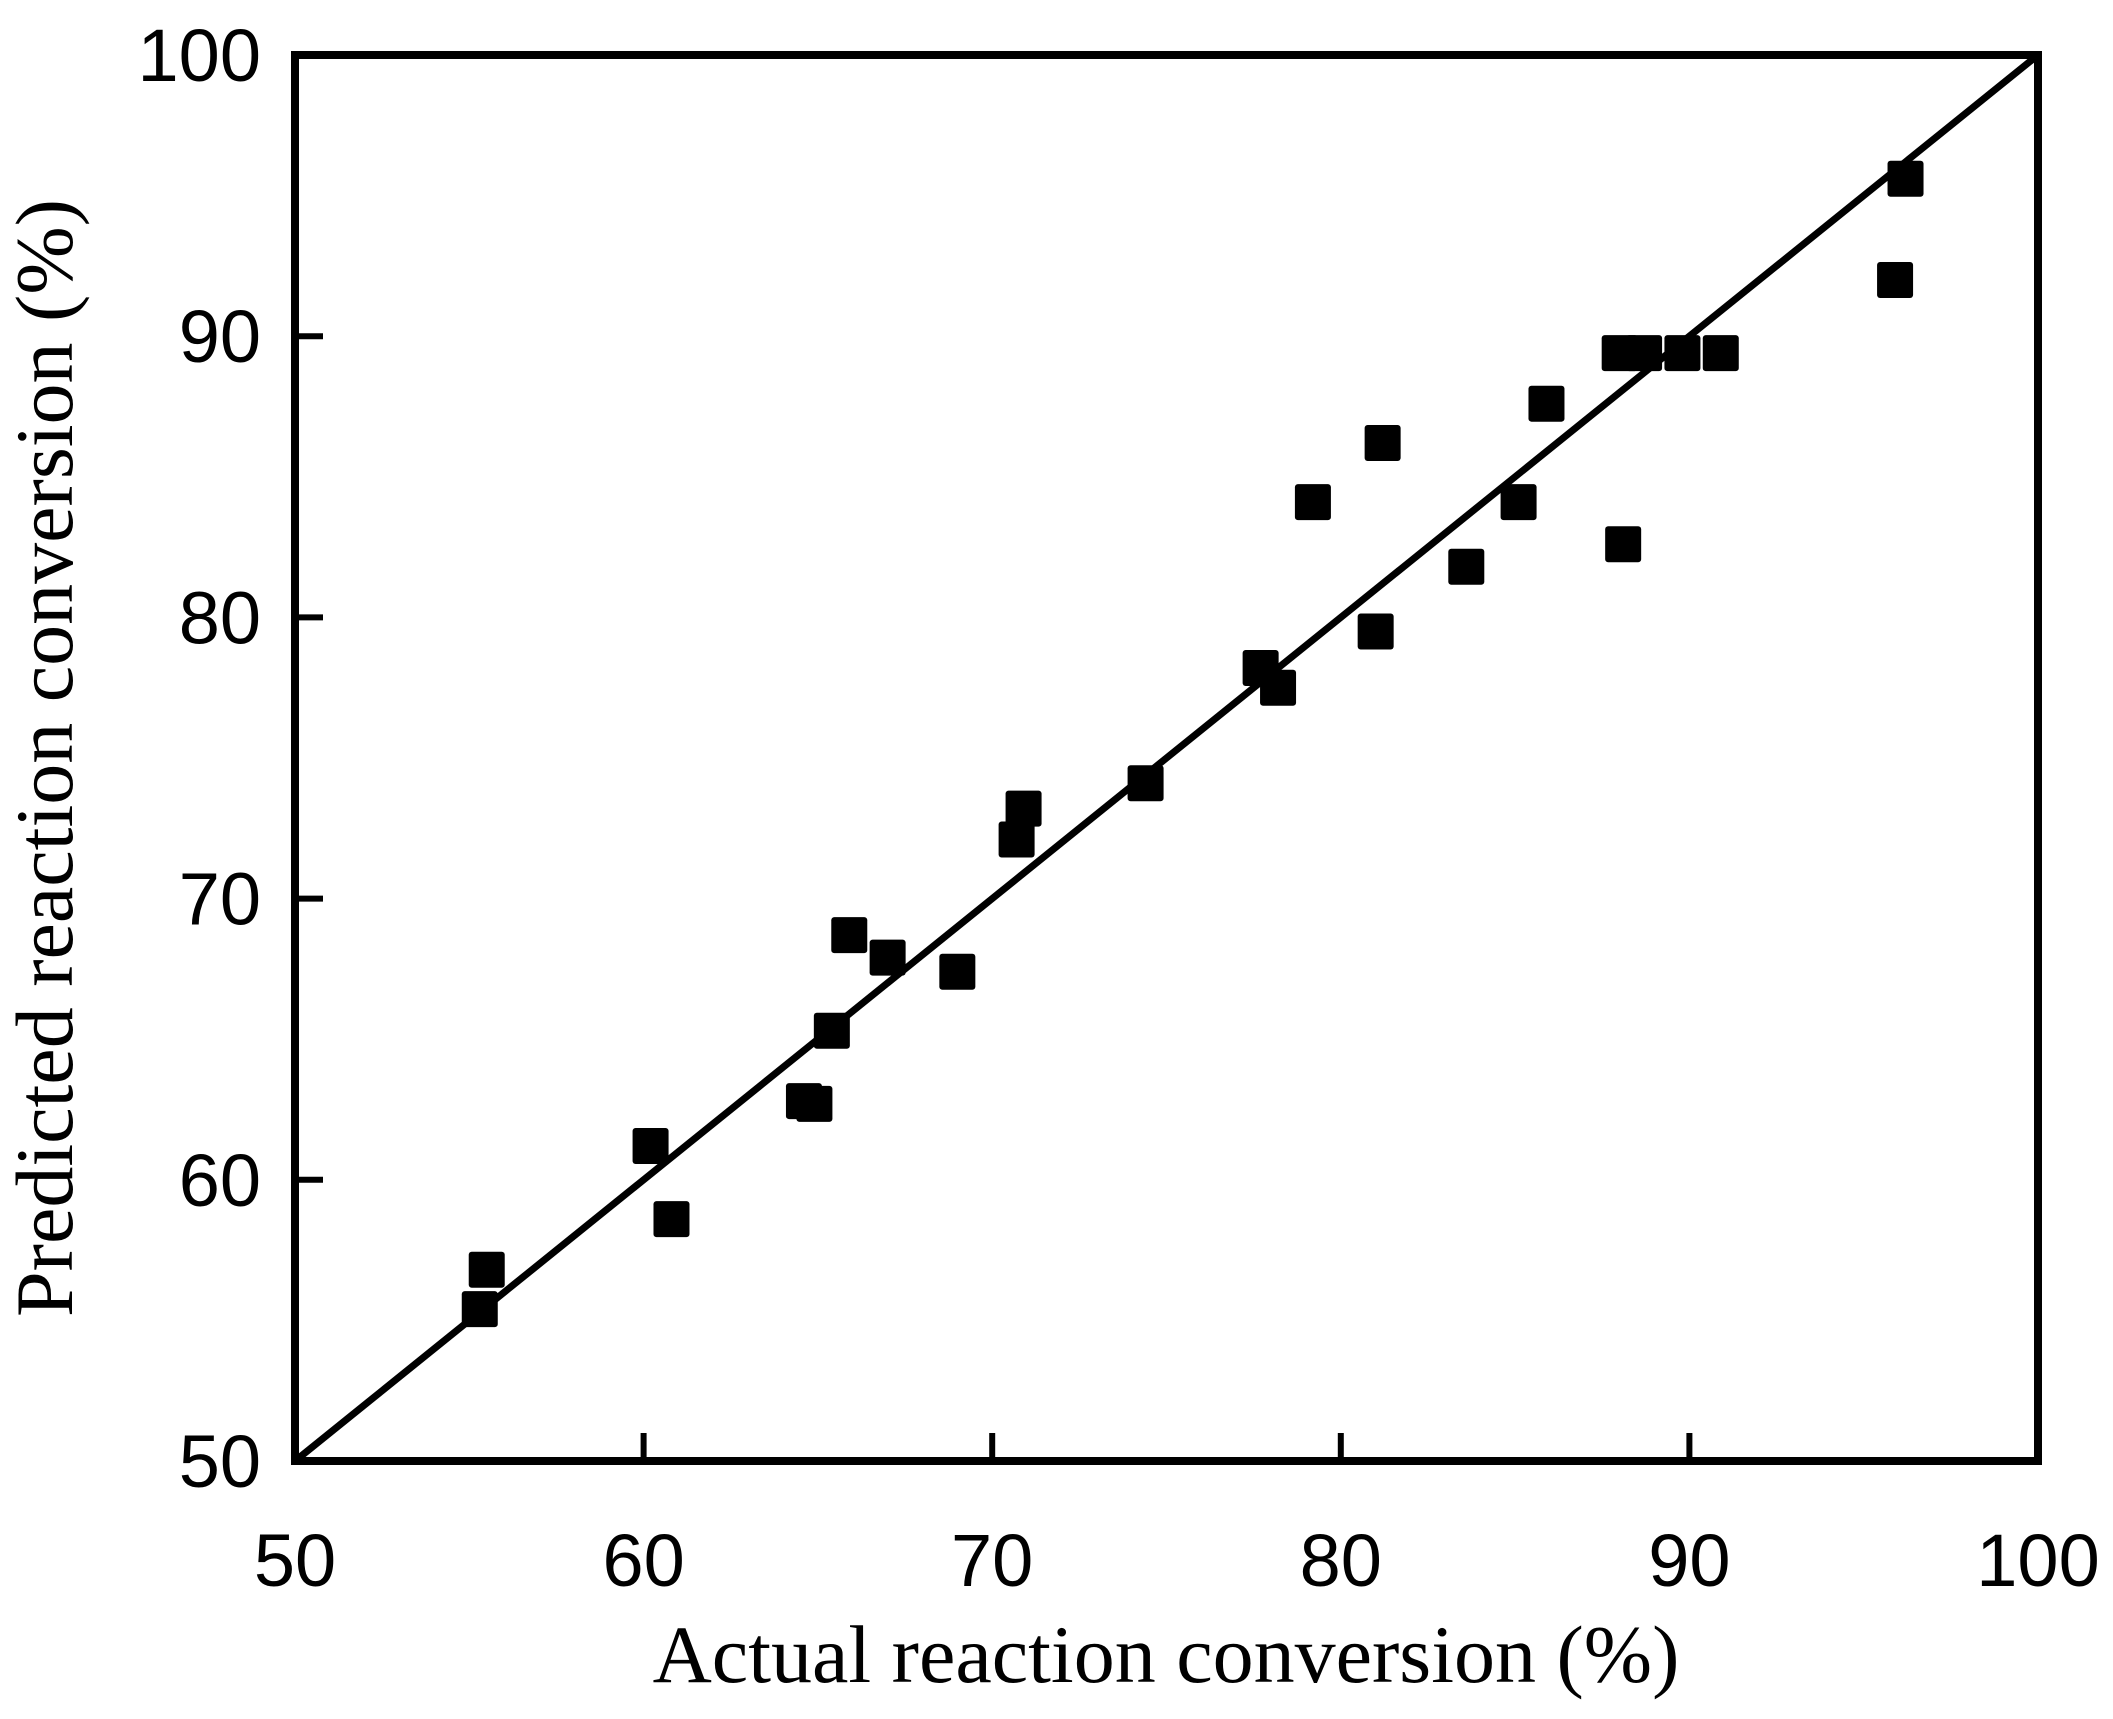  Describe the element at coordinates (1166, 1654) in the screenshot. I see `x-axis-title: Actual reaction conversion (%)` at that location.